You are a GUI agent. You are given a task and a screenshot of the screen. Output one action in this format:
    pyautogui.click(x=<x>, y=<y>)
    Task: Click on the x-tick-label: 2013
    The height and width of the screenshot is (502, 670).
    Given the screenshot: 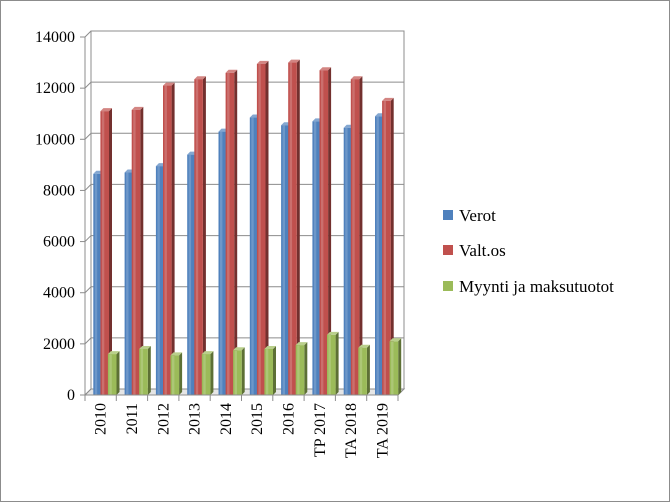 What is the action you would take?
    pyautogui.click(x=195, y=419)
    